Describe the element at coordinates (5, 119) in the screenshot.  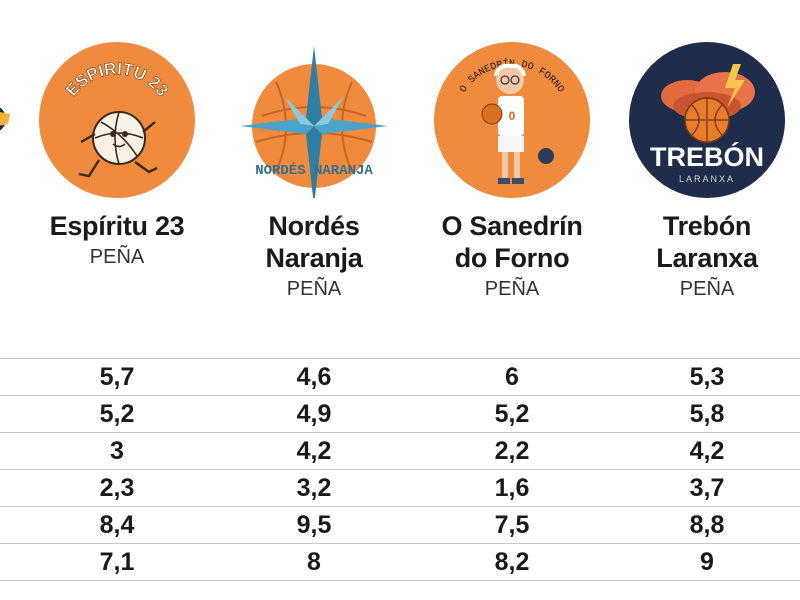
I see `partial-team-logo-icon` at that location.